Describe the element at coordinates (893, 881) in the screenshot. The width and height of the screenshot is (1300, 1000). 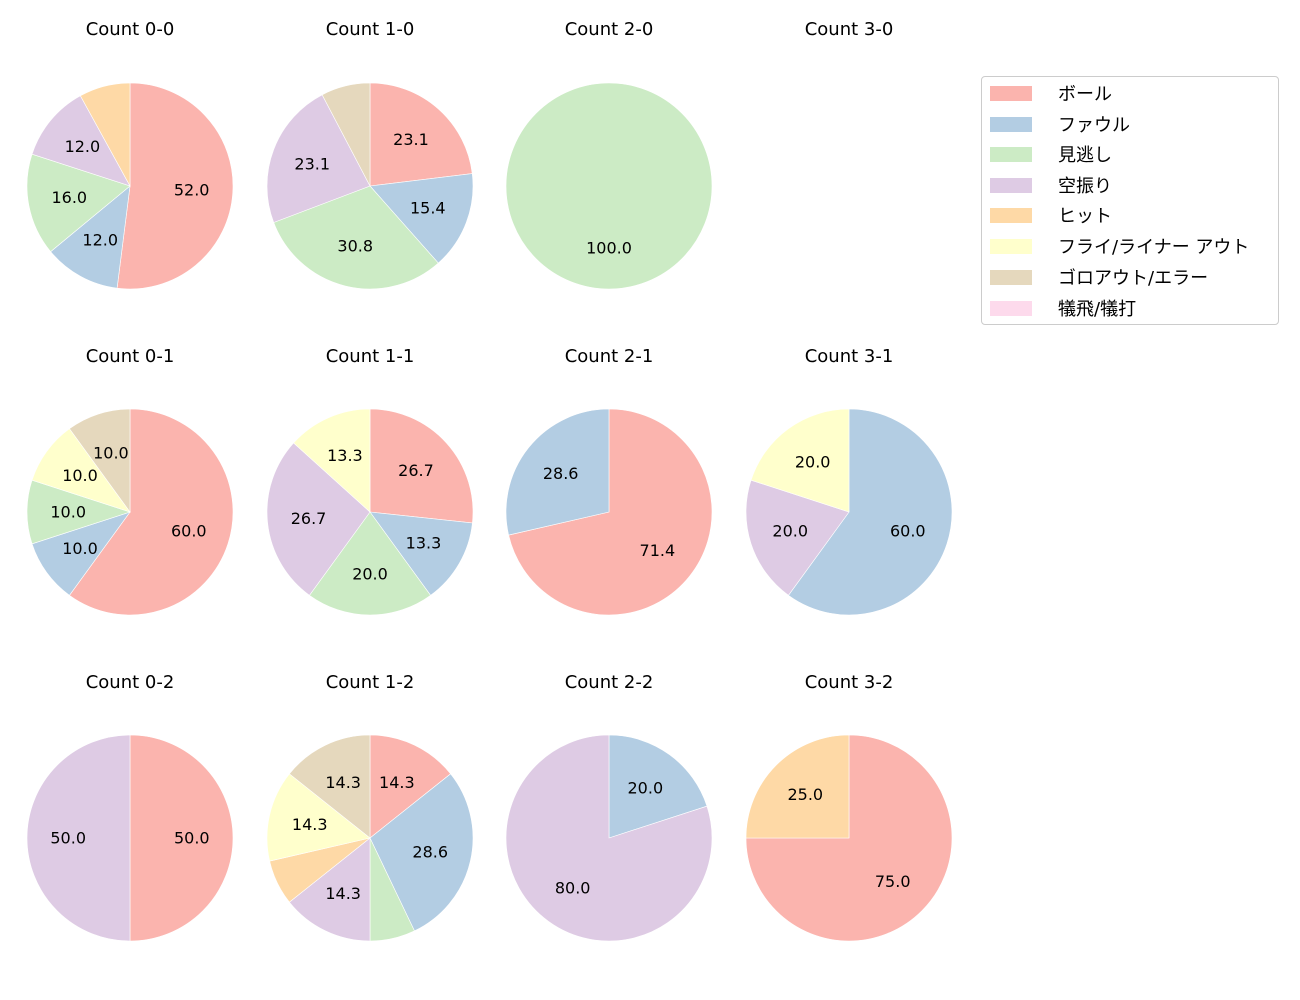
I see `slice-value-label: 75.0` at that location.